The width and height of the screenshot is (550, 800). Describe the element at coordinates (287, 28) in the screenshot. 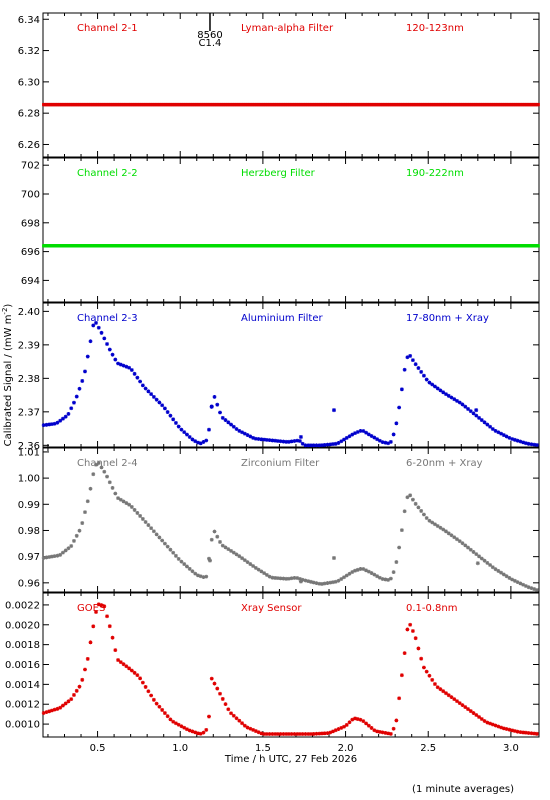

I see `panel-filter-label: Lyman-alpha Filter` at that location.